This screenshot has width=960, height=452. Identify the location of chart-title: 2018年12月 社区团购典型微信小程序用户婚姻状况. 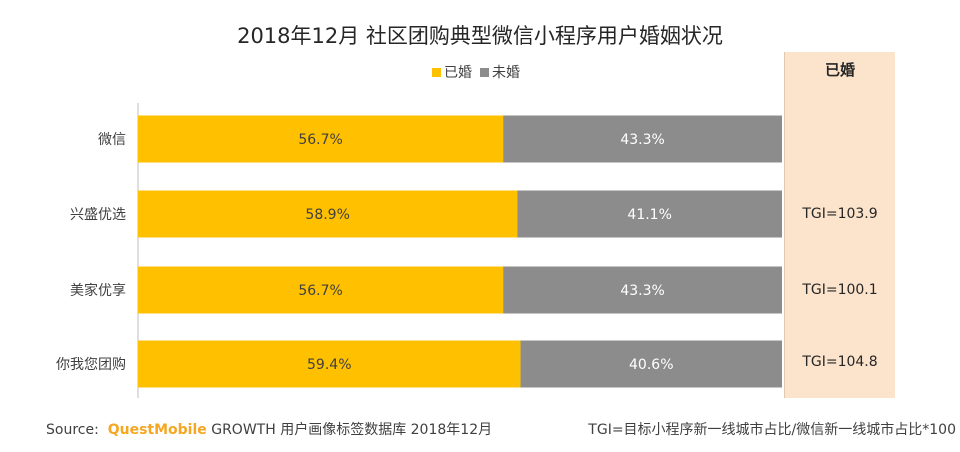
(480, 36).